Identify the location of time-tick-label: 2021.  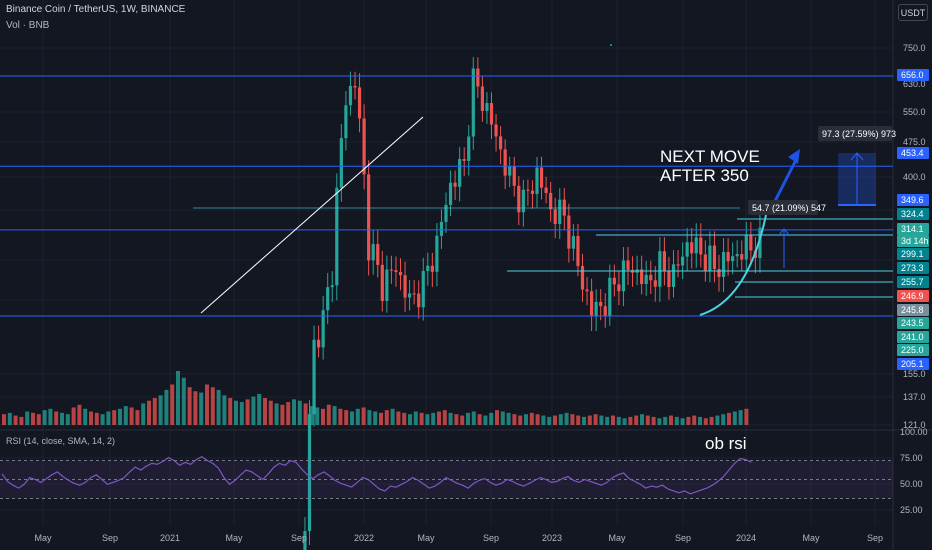
(170, 538).